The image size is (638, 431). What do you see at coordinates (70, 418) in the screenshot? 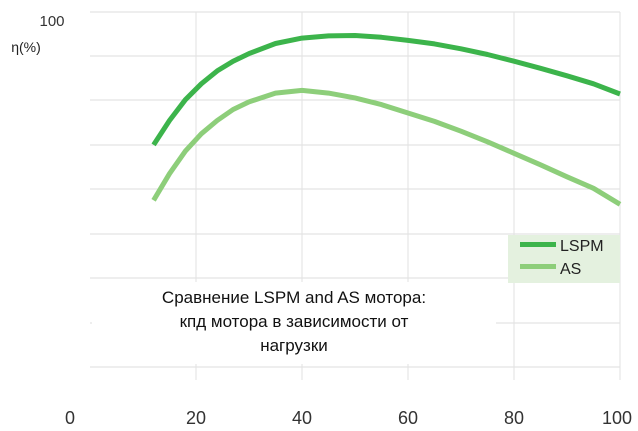
I see `x-tick-label-0: 0` at bounding box center [70, 418].